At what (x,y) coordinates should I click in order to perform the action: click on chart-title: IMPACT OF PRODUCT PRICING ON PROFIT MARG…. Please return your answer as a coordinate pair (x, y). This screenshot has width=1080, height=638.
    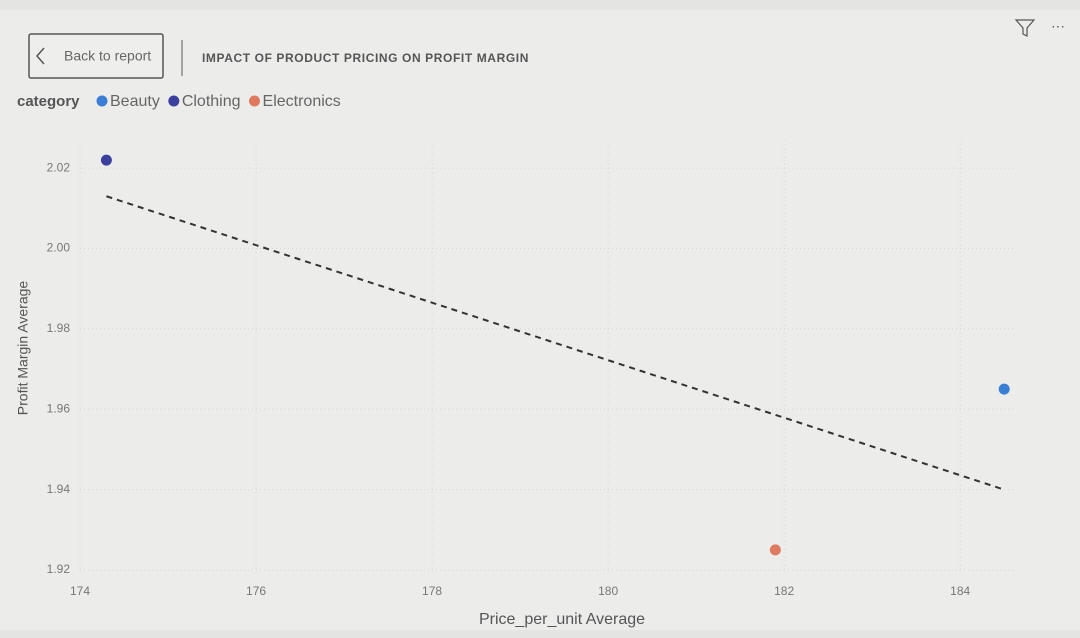
    Looking at the image, I should click on (365, 58).